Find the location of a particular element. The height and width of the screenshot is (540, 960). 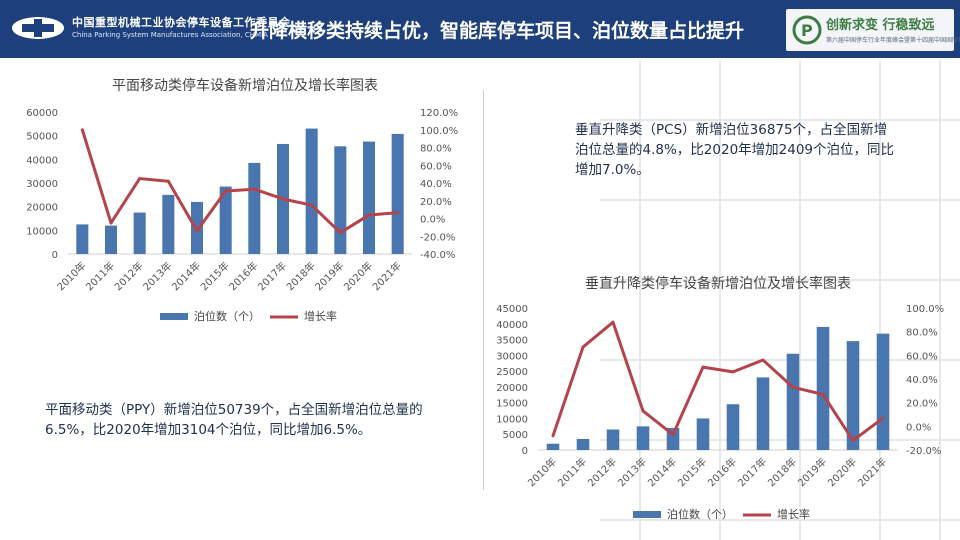

y-left-tick-label: 10000 is located at coordinates (512, 419).